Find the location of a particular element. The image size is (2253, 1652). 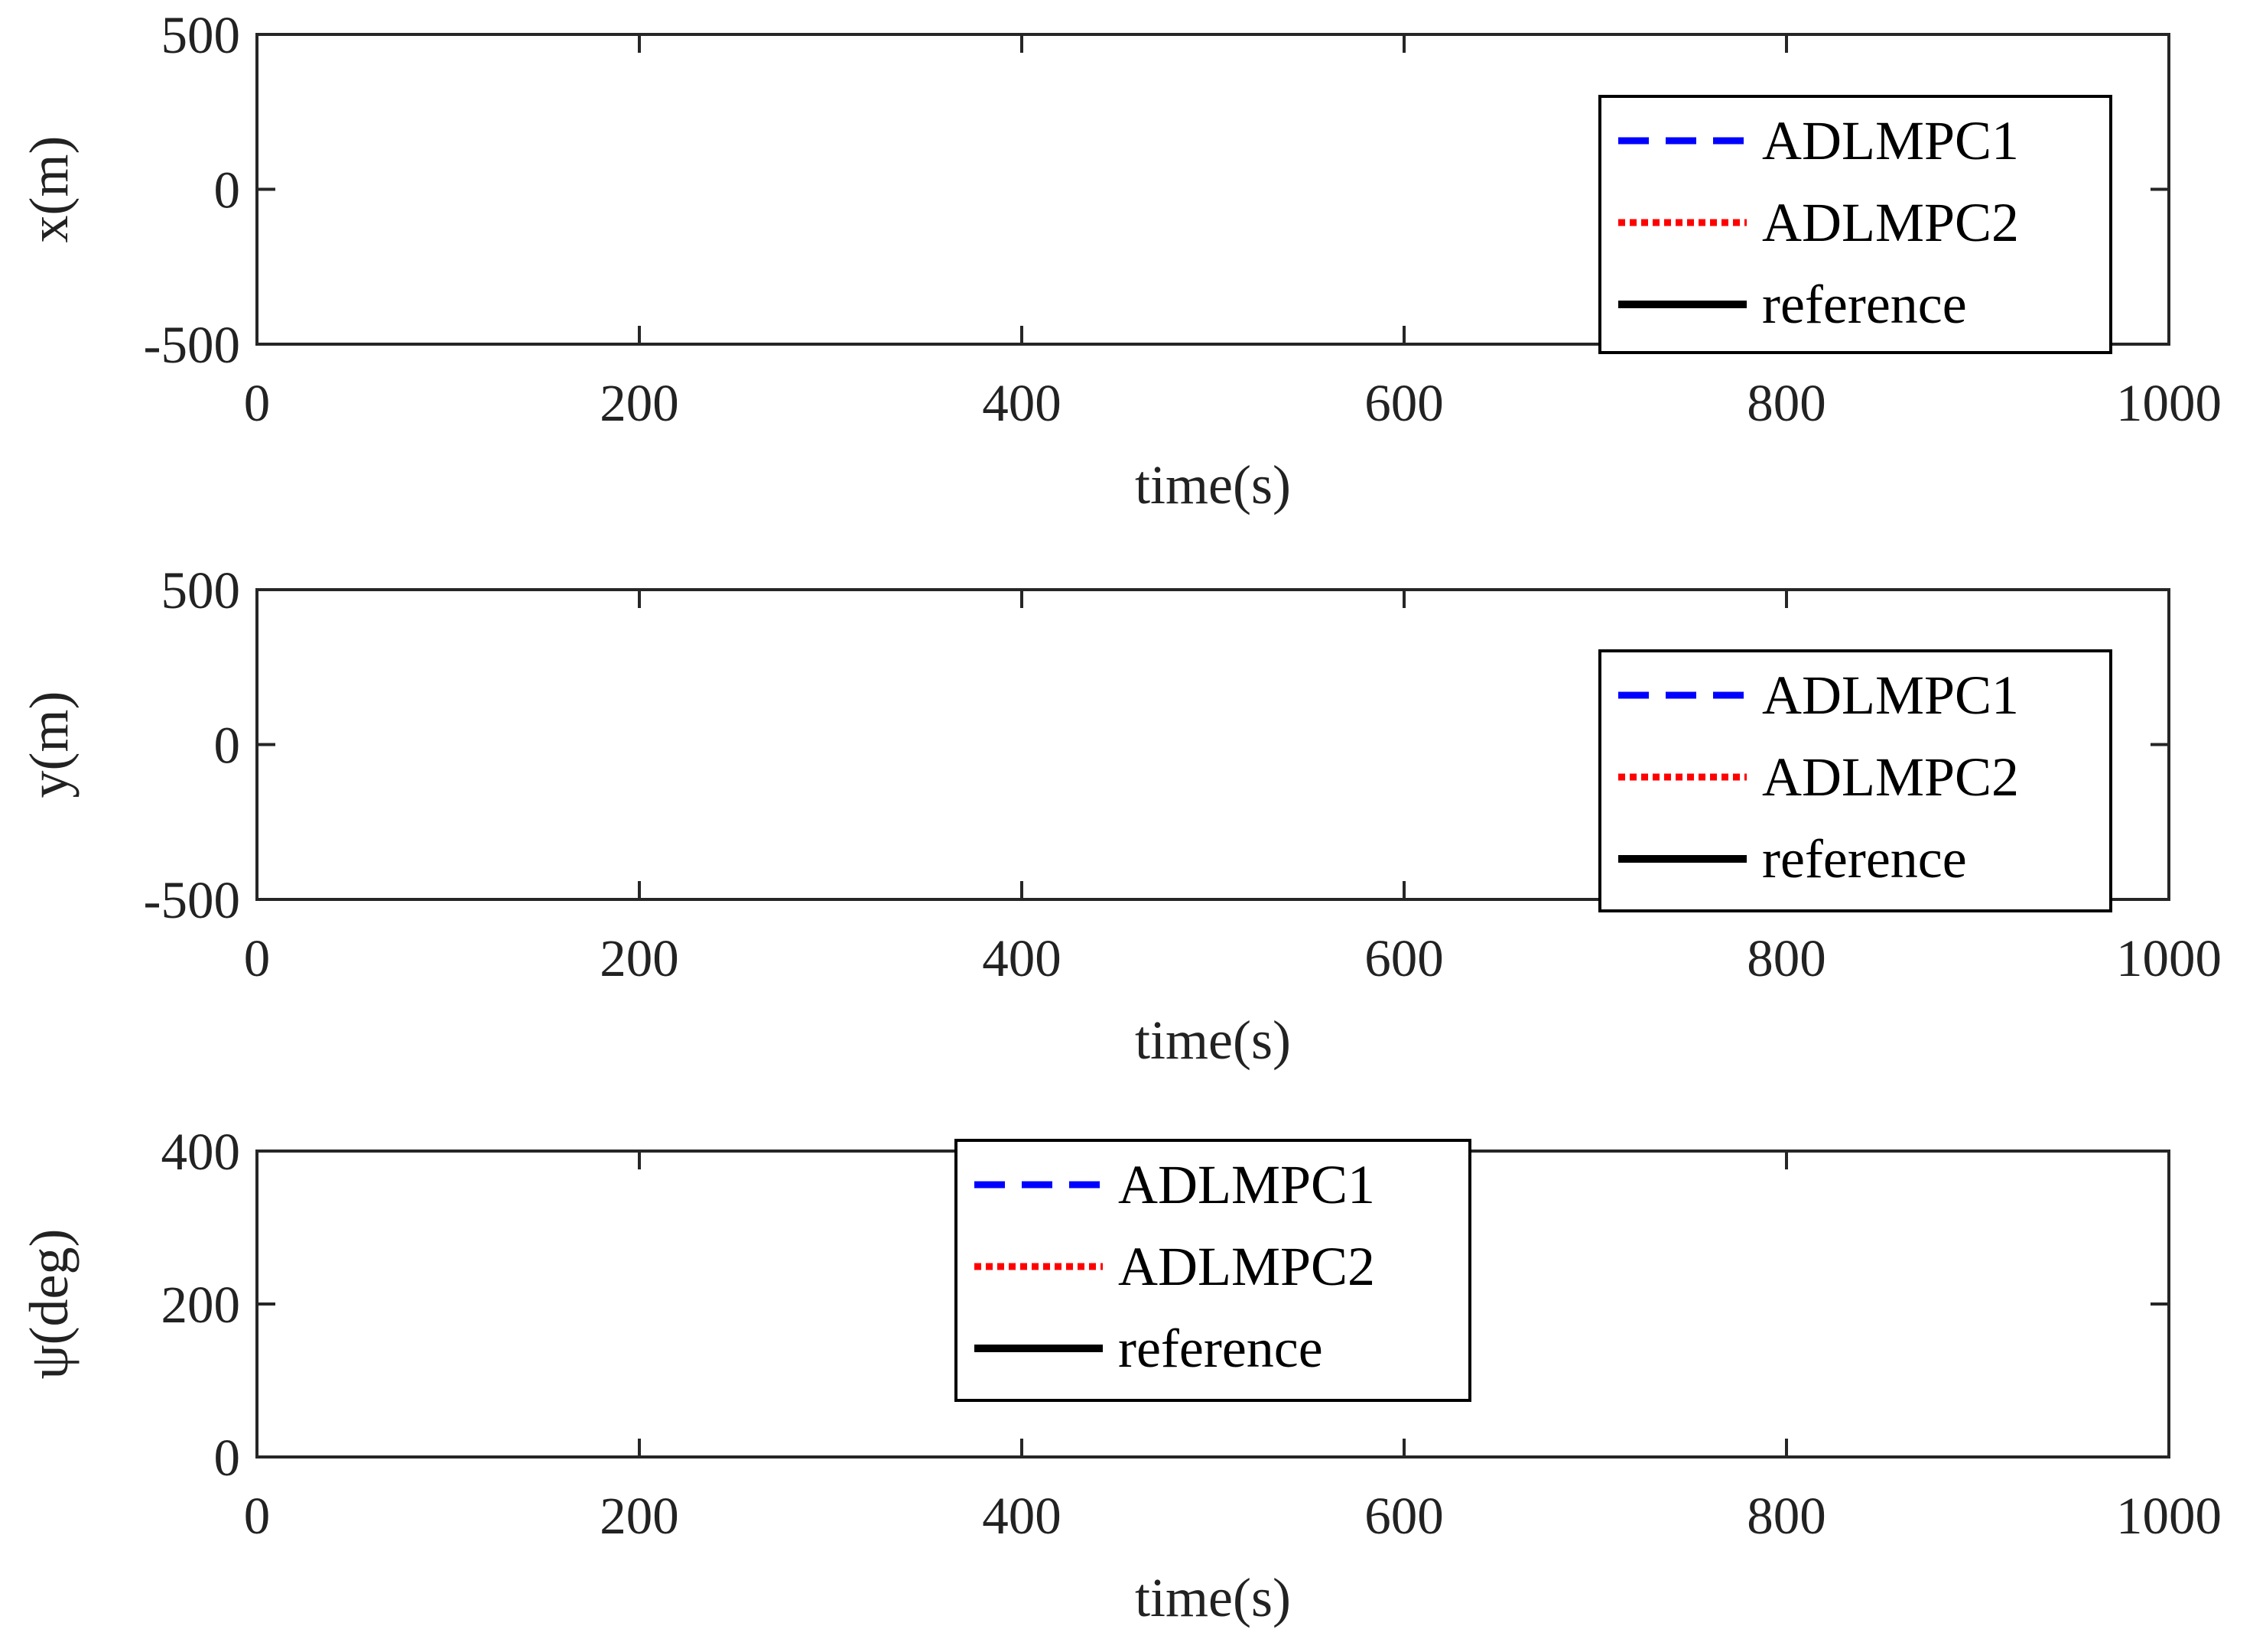

y-axis-label: ψ(deg) is located at coordinates (49, 1305).